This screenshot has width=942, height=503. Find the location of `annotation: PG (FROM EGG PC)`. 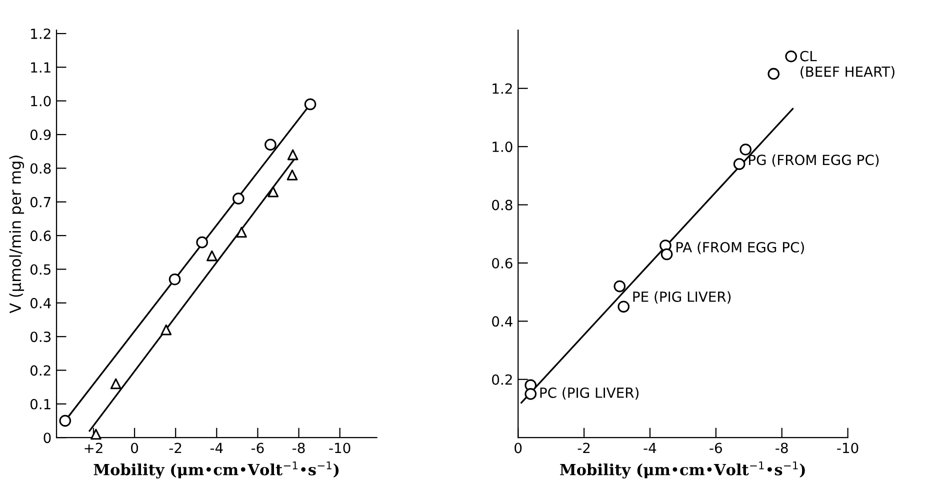

annotation: PG (FROM EGG PC) is located at coordinates (814, 160).